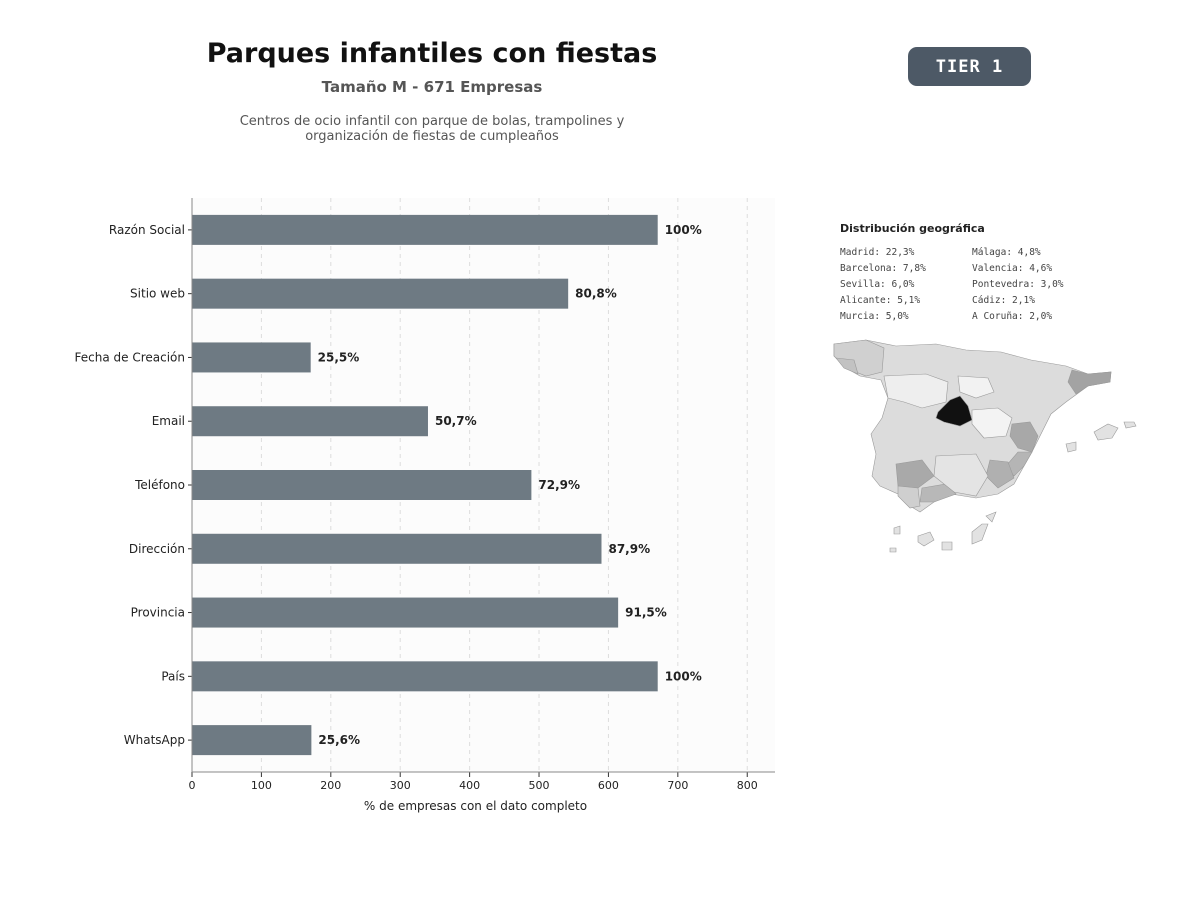  I want to click on y-category-label: Provincia, so click(158, 613).